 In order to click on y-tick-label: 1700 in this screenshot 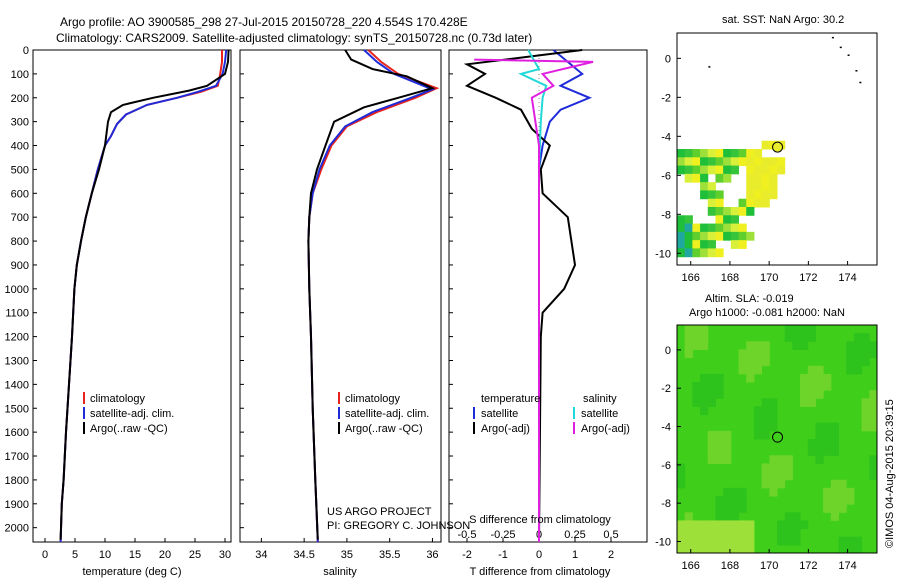, I will do `click(17, 457)`.